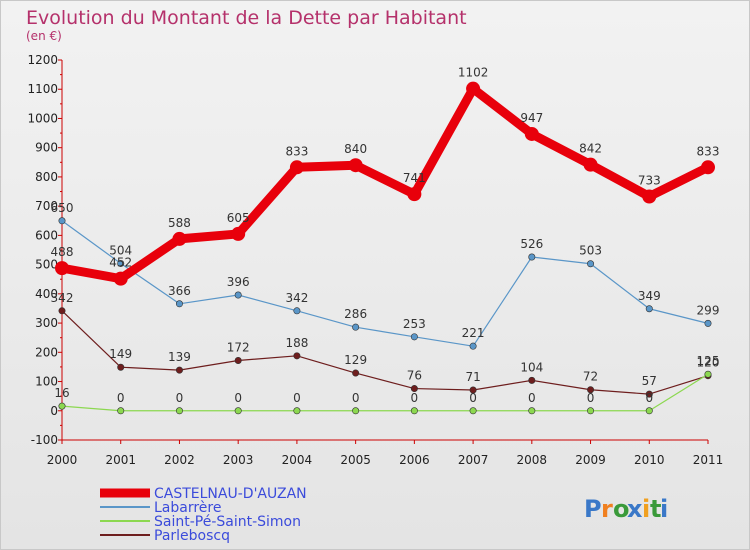 The image size is (750, 550). What do you see at coordinates (297, 460) in the screenshot?
I see `x-tick-label: 2004` at bounding box center [297, 460].